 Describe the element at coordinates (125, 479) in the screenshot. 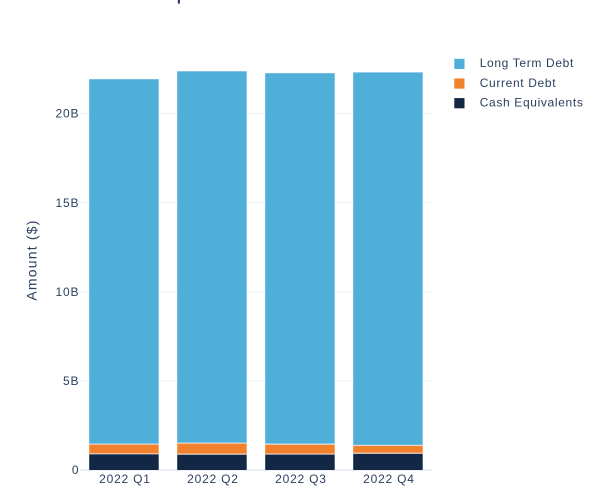

I see `svg-text: 2022 Q1` at that location.